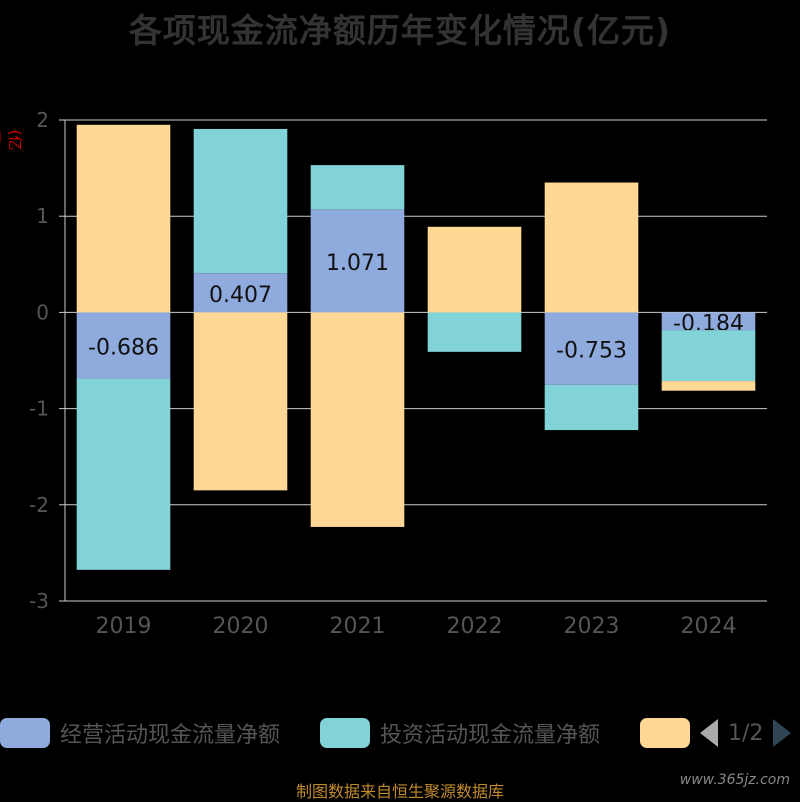 This screenshot has width=800, height=802. I want to click on data-label: -0.753, so click(591, 351).